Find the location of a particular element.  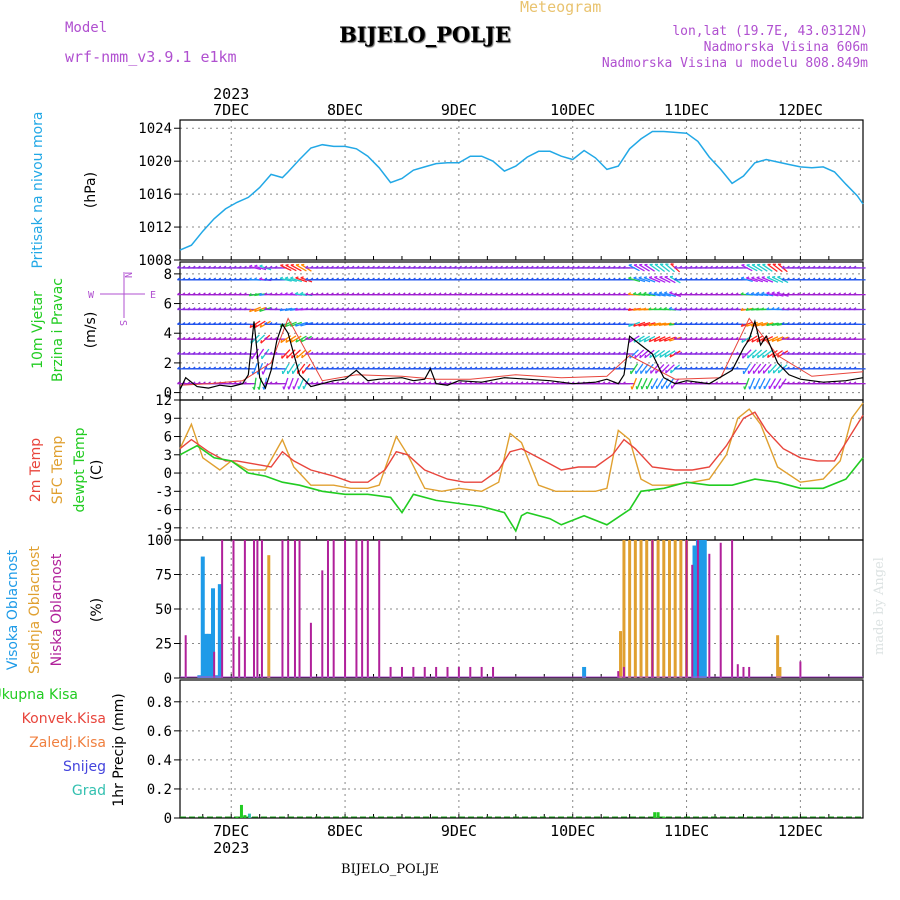

y-tick-label: 75 is located at coordinates (163, 576).